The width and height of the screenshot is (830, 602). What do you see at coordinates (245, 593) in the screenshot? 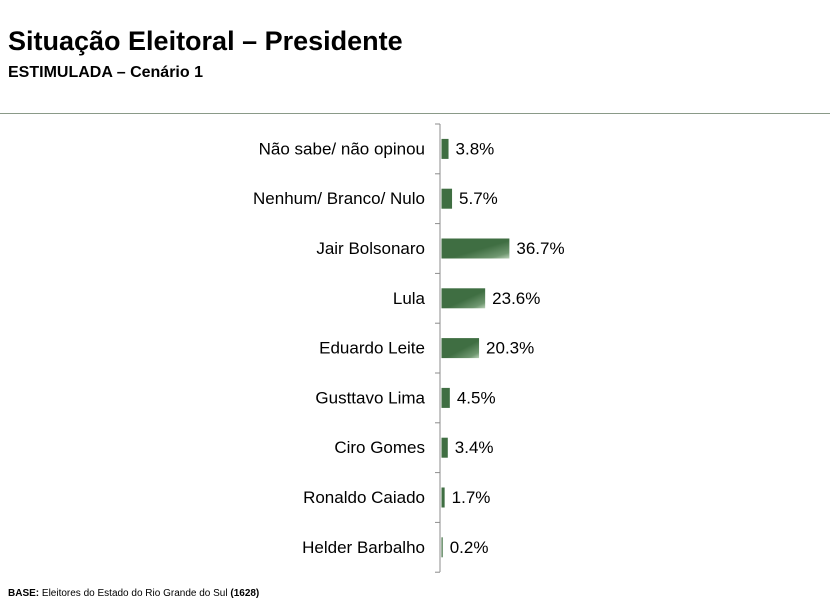
I see `base-count: (1628)` at bounding box center [245, 593].